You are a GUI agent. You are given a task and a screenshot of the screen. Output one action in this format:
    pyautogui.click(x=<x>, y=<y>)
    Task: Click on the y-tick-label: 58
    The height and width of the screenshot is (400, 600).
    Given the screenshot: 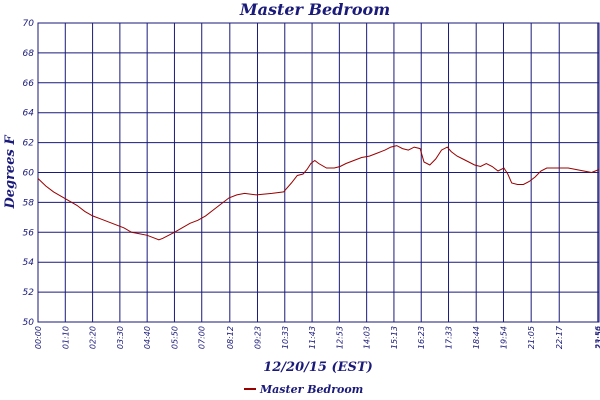 What is the action you would take?
    pyautogui.click(x=29, y=203)
    